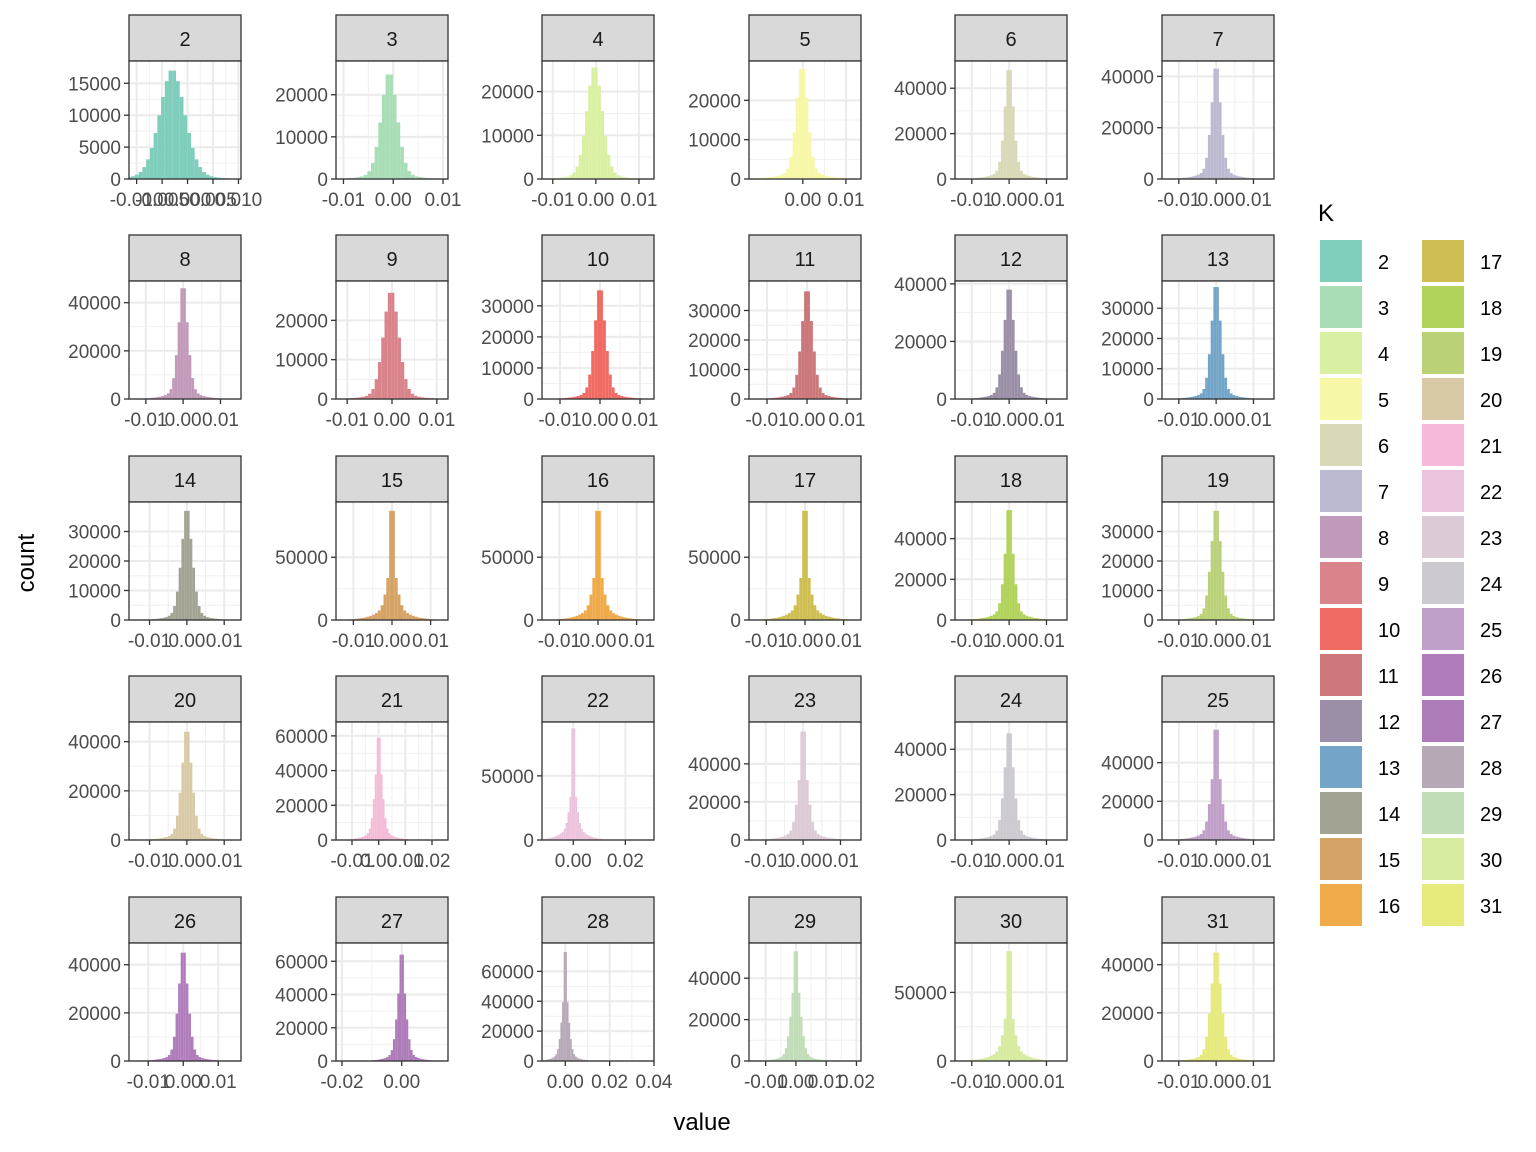 This screenshot has width=1536, height=1152. I want to click on panel-k8: 8 0 20000 40000 -0.010.00 0.01, so click(155, 332).